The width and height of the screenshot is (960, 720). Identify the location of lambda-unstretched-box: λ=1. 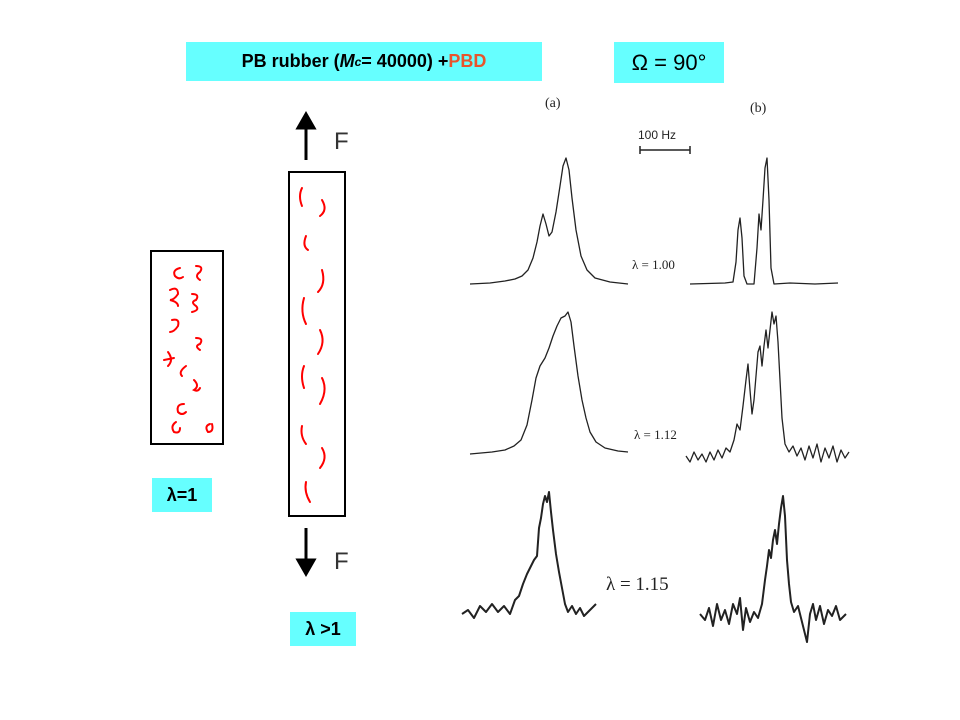
(182, 495).